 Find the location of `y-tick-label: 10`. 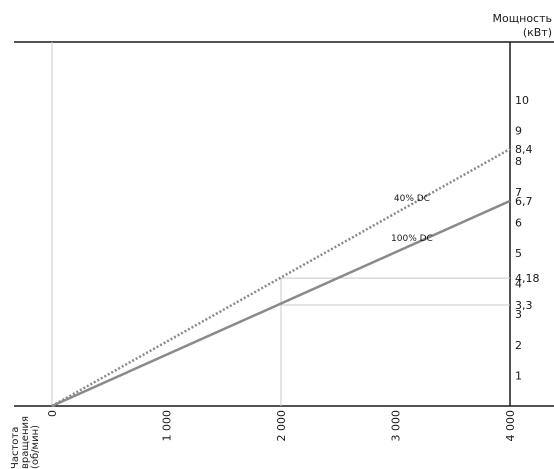

y-tick-label: 10 is located at coordinates (522, 100).